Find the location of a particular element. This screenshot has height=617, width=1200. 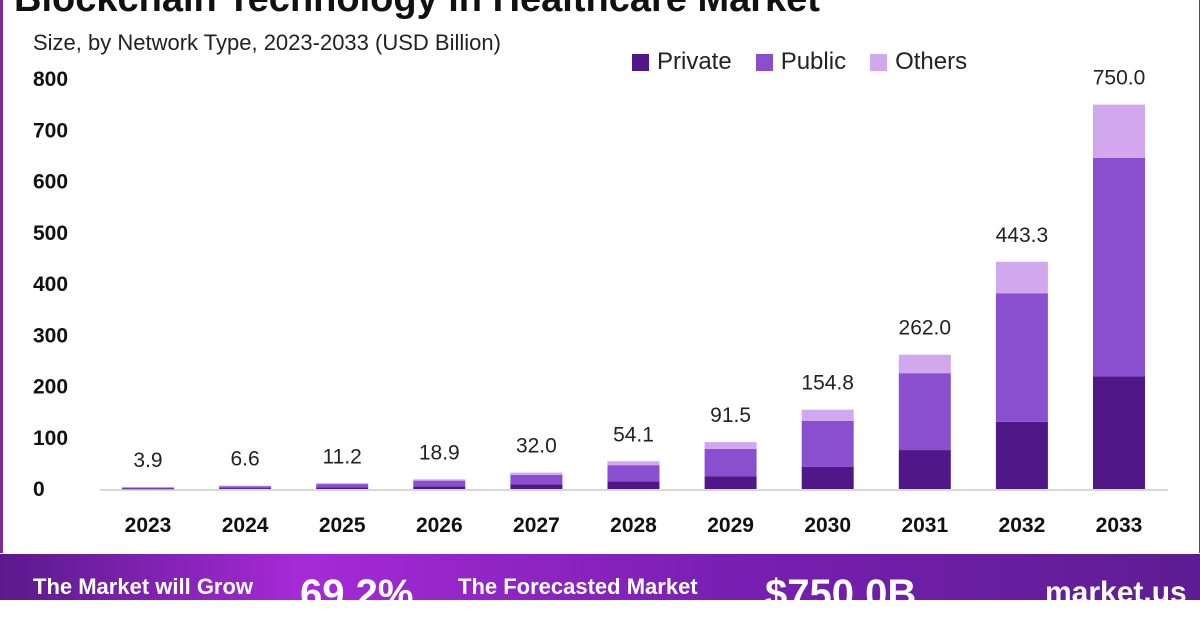

y-tick-label: 700 is located at coordinates (50, 130).